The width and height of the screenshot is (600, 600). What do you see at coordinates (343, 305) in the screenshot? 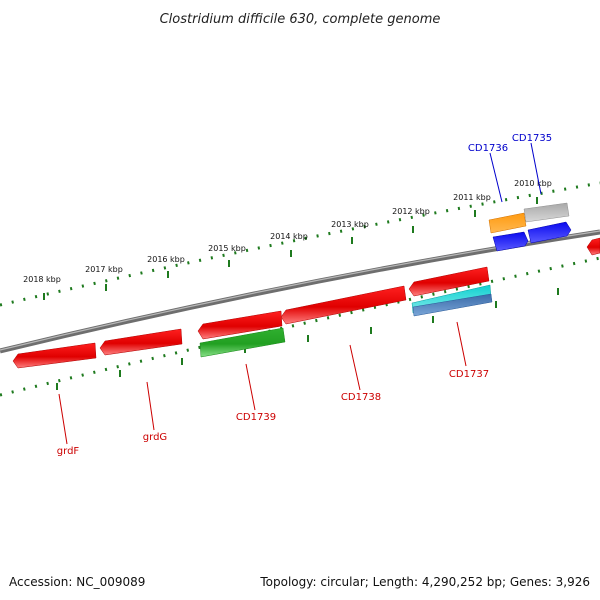
I see `gene-cd1738-arrow` at bounding box center [343, 305].